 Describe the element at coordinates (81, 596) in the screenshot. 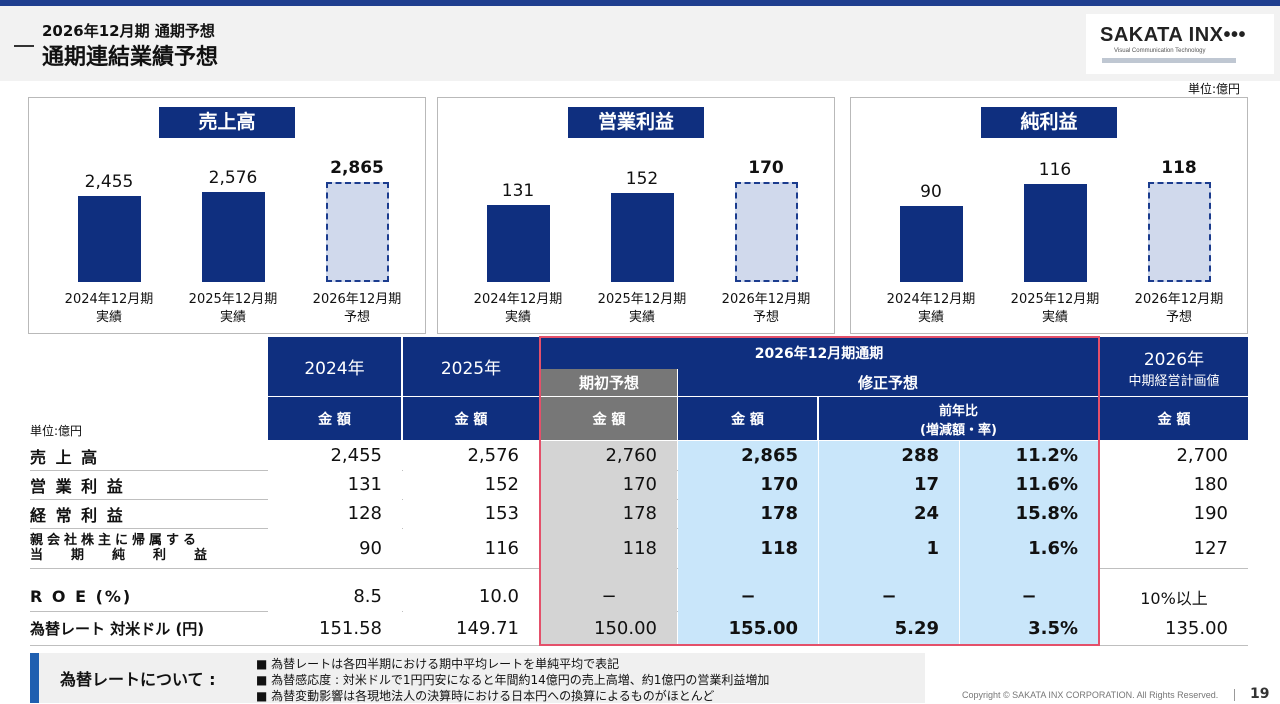

I see `row-label: R O E (%)` at that location.